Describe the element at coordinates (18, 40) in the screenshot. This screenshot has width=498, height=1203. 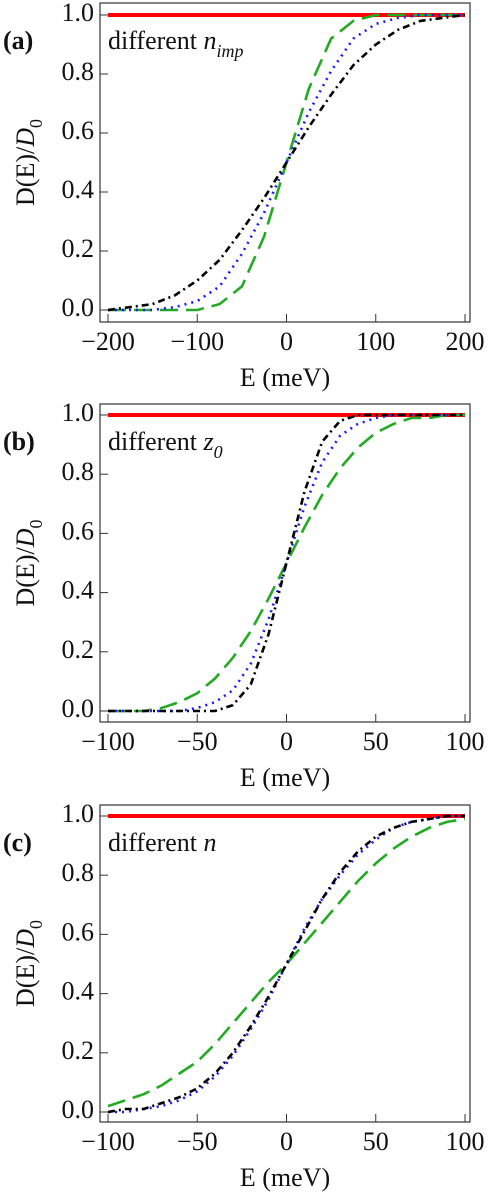
I see `panel-label: (a)` at that location.